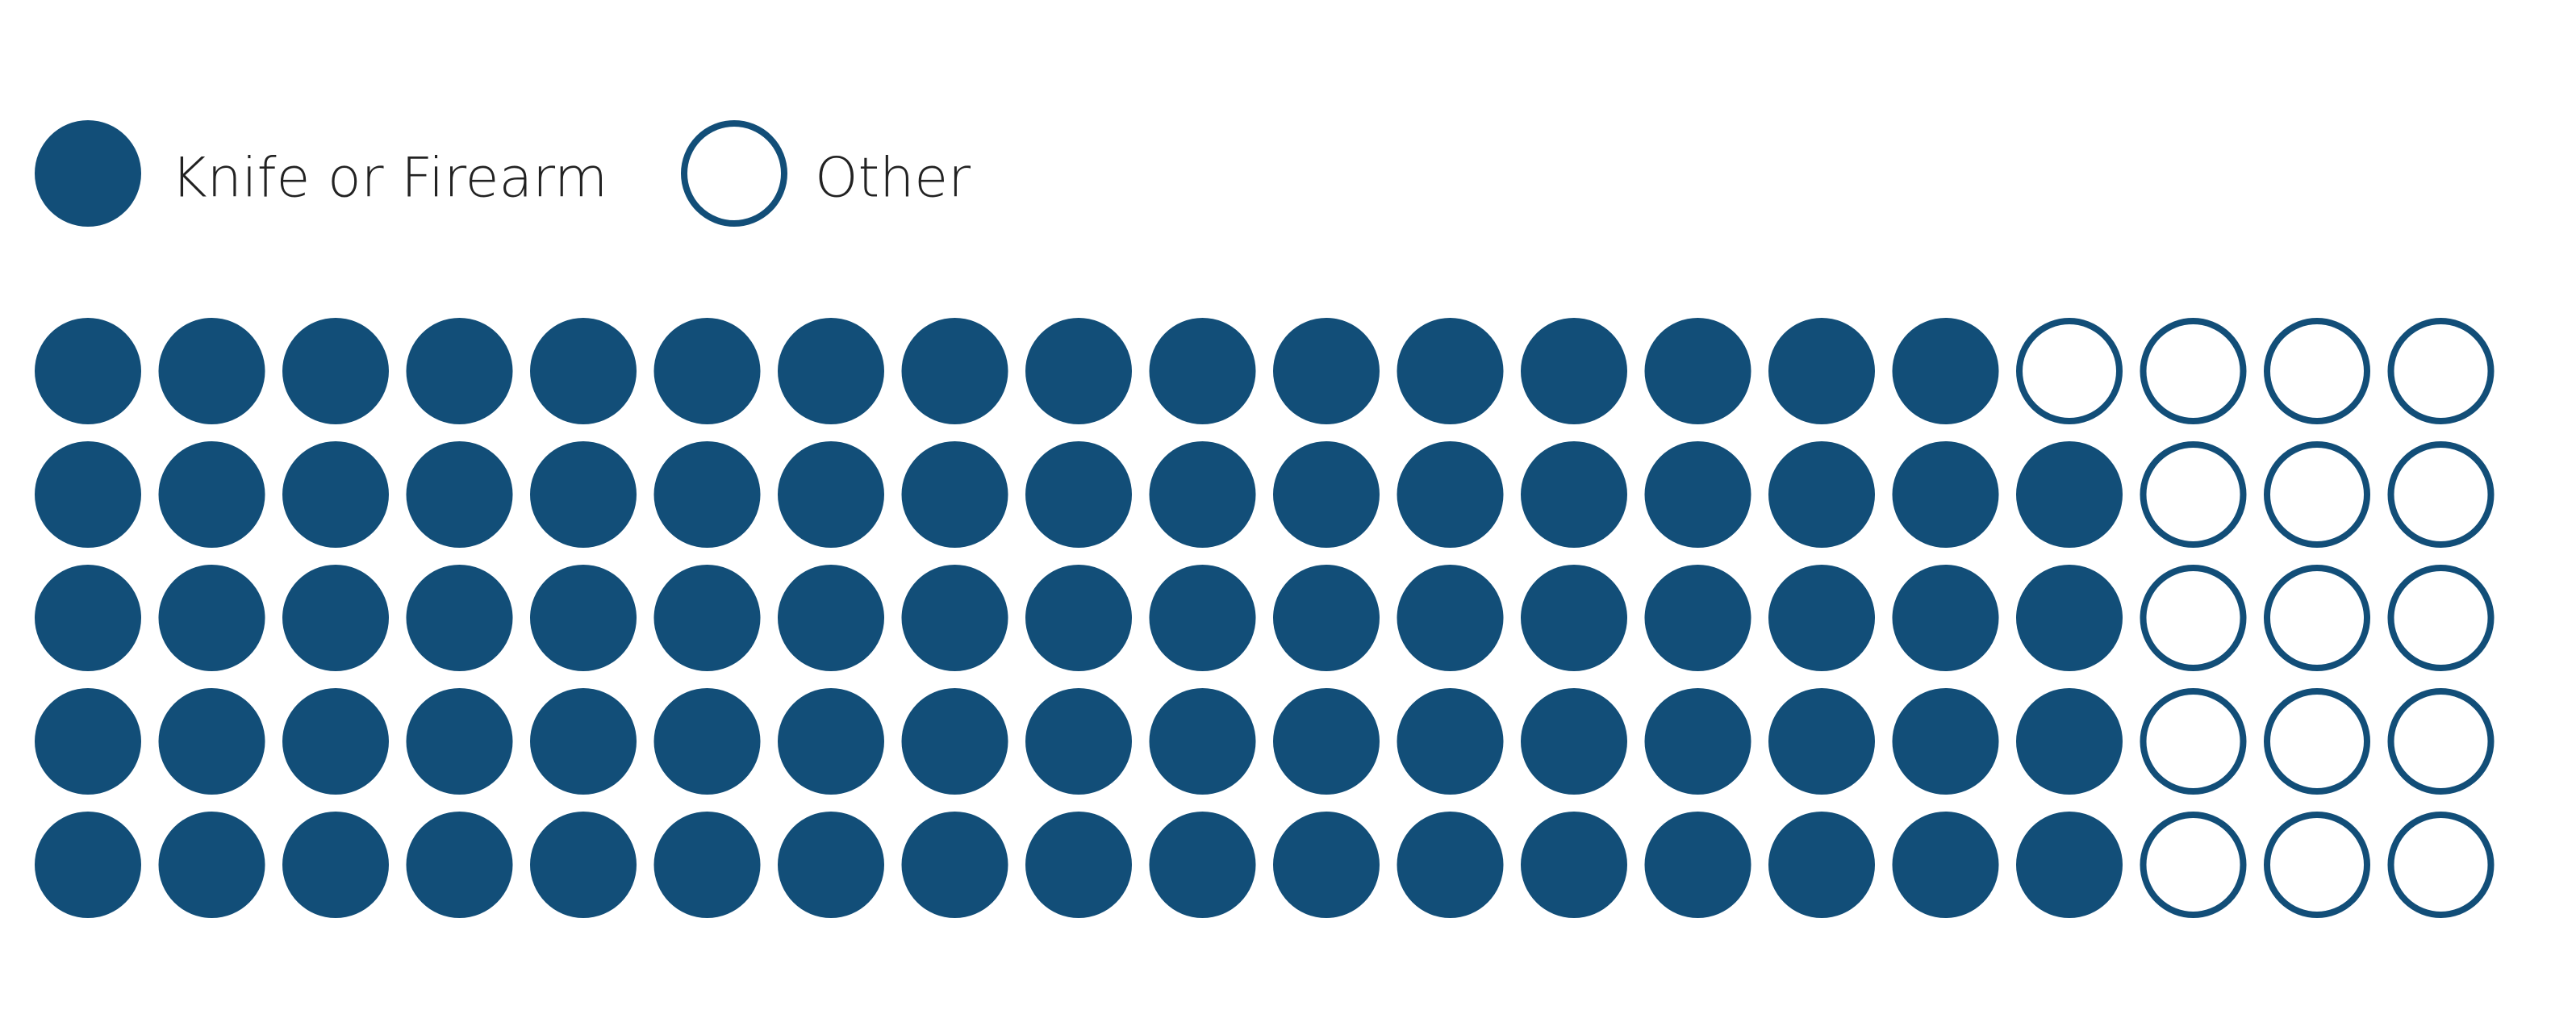  Describe the element at coordinates (389, 179) in the screenshot. I see `legend-label-knife-or-firearm: Knife or Firearm` at that location.